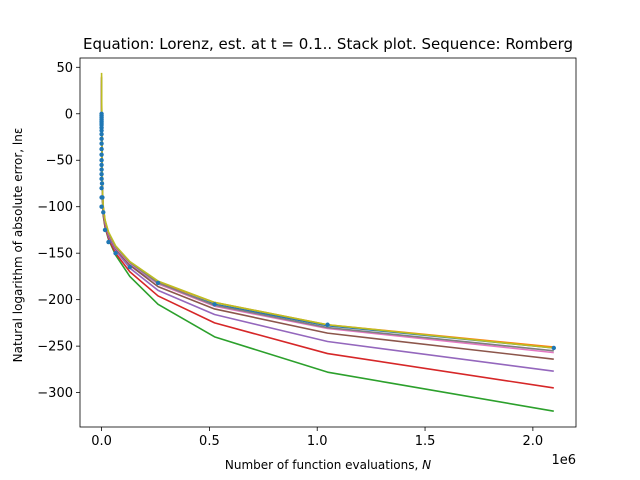 The height and width of the screenshot is (480, 640). Describe the element at coordinates (69, 114) in the screenshot. I see `y-tick-label-1: 0` at that location.